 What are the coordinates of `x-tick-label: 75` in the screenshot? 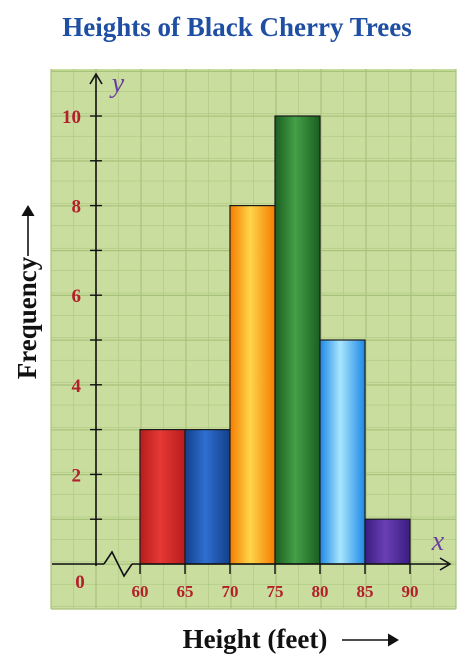 It's located at (275, 591).